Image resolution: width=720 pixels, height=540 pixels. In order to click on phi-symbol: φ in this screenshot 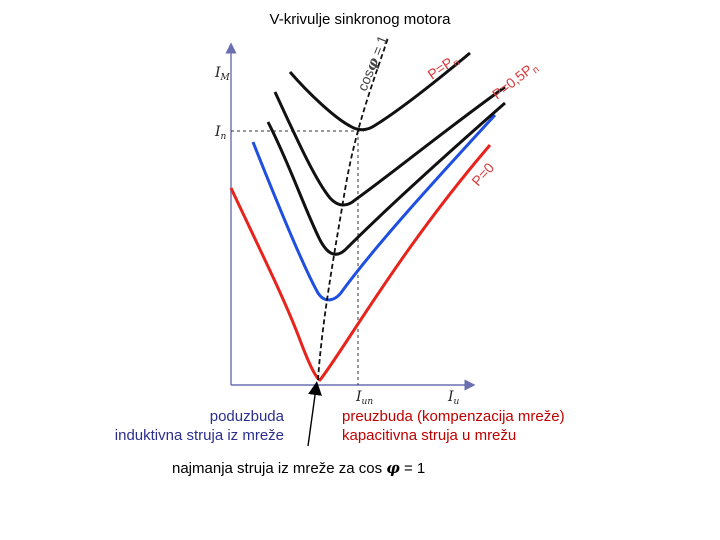, I will do `click(393, 468)`.